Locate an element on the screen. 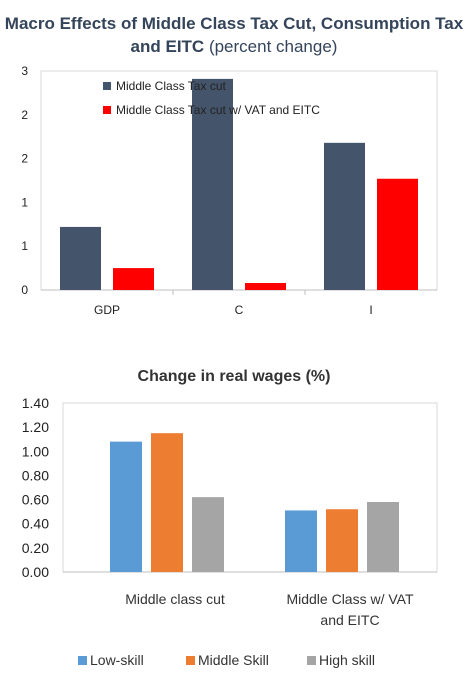 The width and height of the screenshot is (468, 680). chart2-y-tick-label: 0.80 is located at coordinates (35, 475).